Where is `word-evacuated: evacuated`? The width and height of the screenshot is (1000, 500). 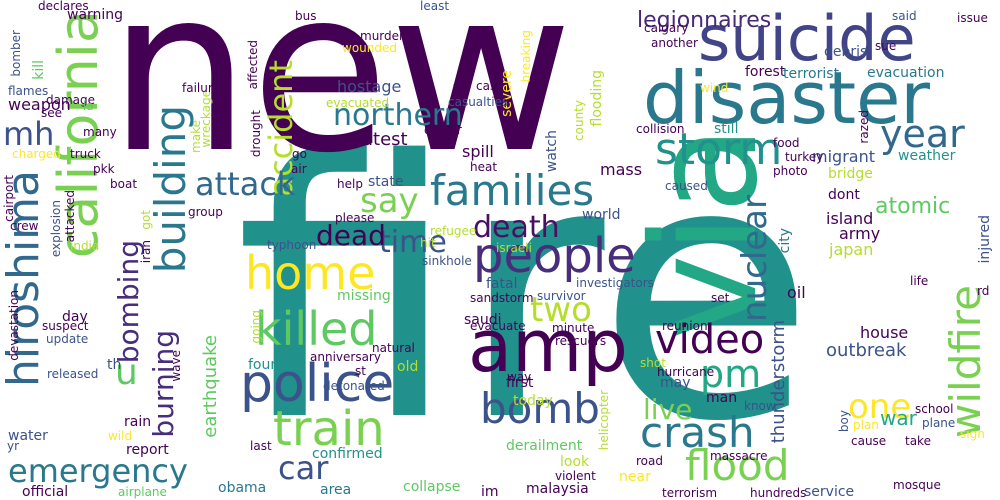 word-evacuated: evacuated is located at coordinates (358, 103).